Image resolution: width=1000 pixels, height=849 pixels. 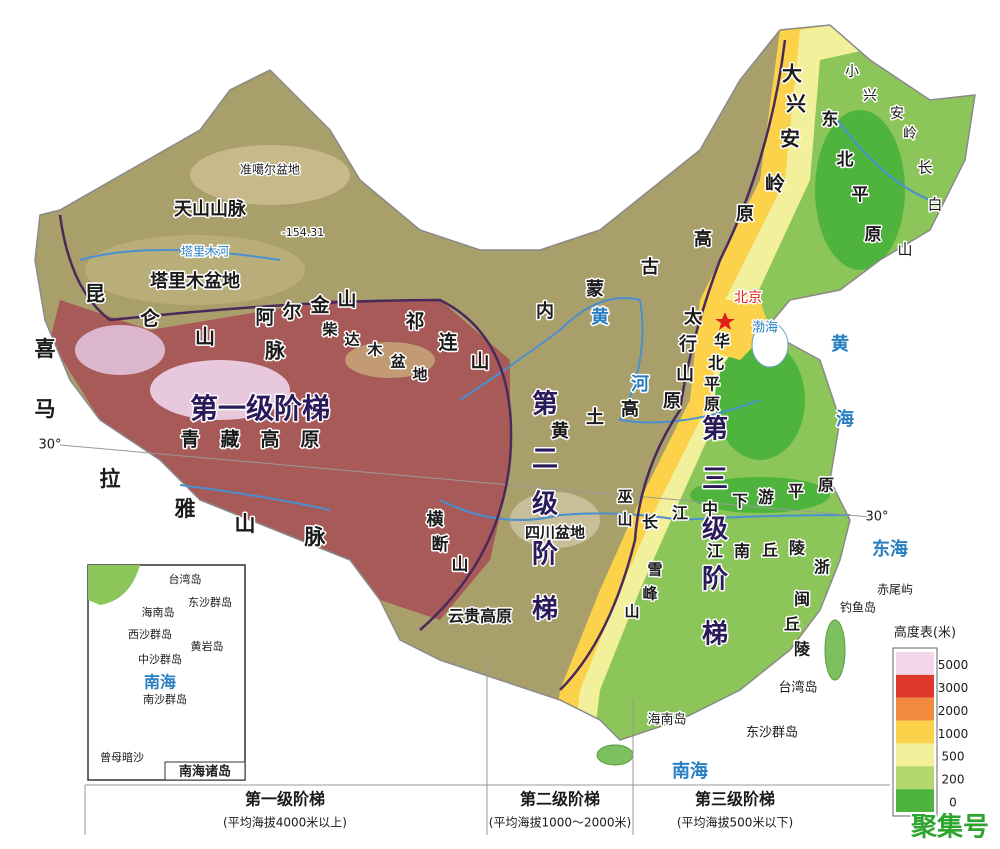 What do you see at coordinates (610, 360) in the screenshot?
I see `yellow-river` at bounding box center [610, 360].